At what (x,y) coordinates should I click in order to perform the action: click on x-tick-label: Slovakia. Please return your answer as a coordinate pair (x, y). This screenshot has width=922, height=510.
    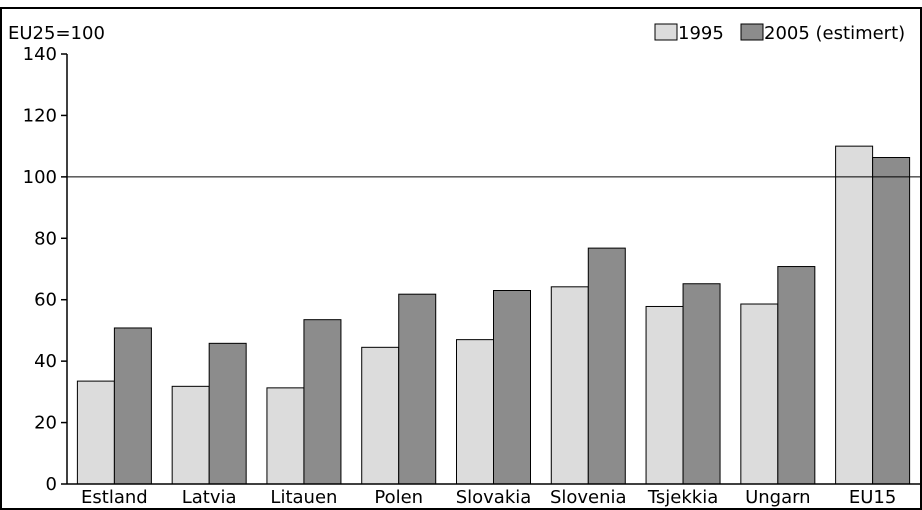
    Looking at the image, I should click on (494, 497).